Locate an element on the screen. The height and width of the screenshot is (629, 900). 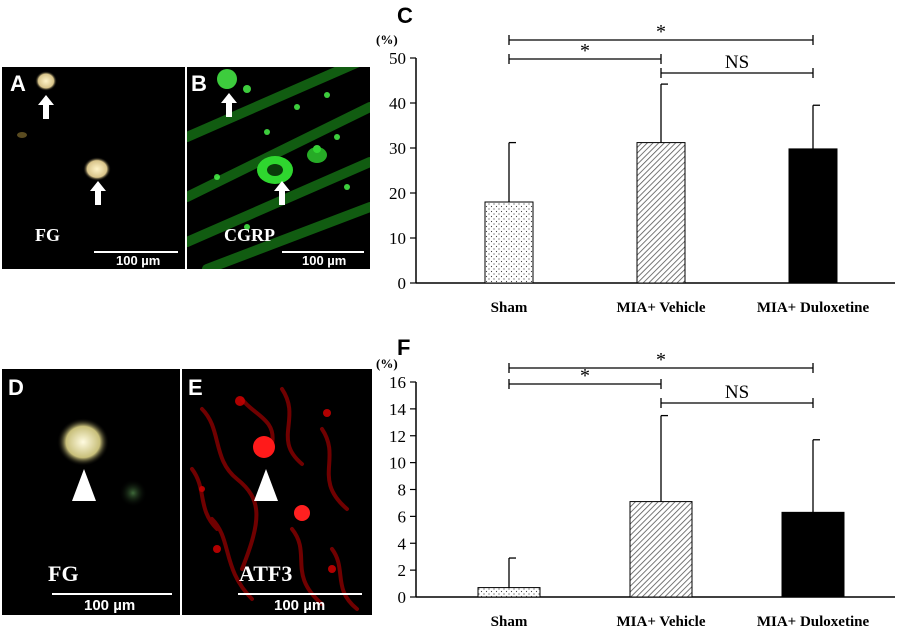
stain-label-atf3: ATF3 is located at coordinates (266, 573).